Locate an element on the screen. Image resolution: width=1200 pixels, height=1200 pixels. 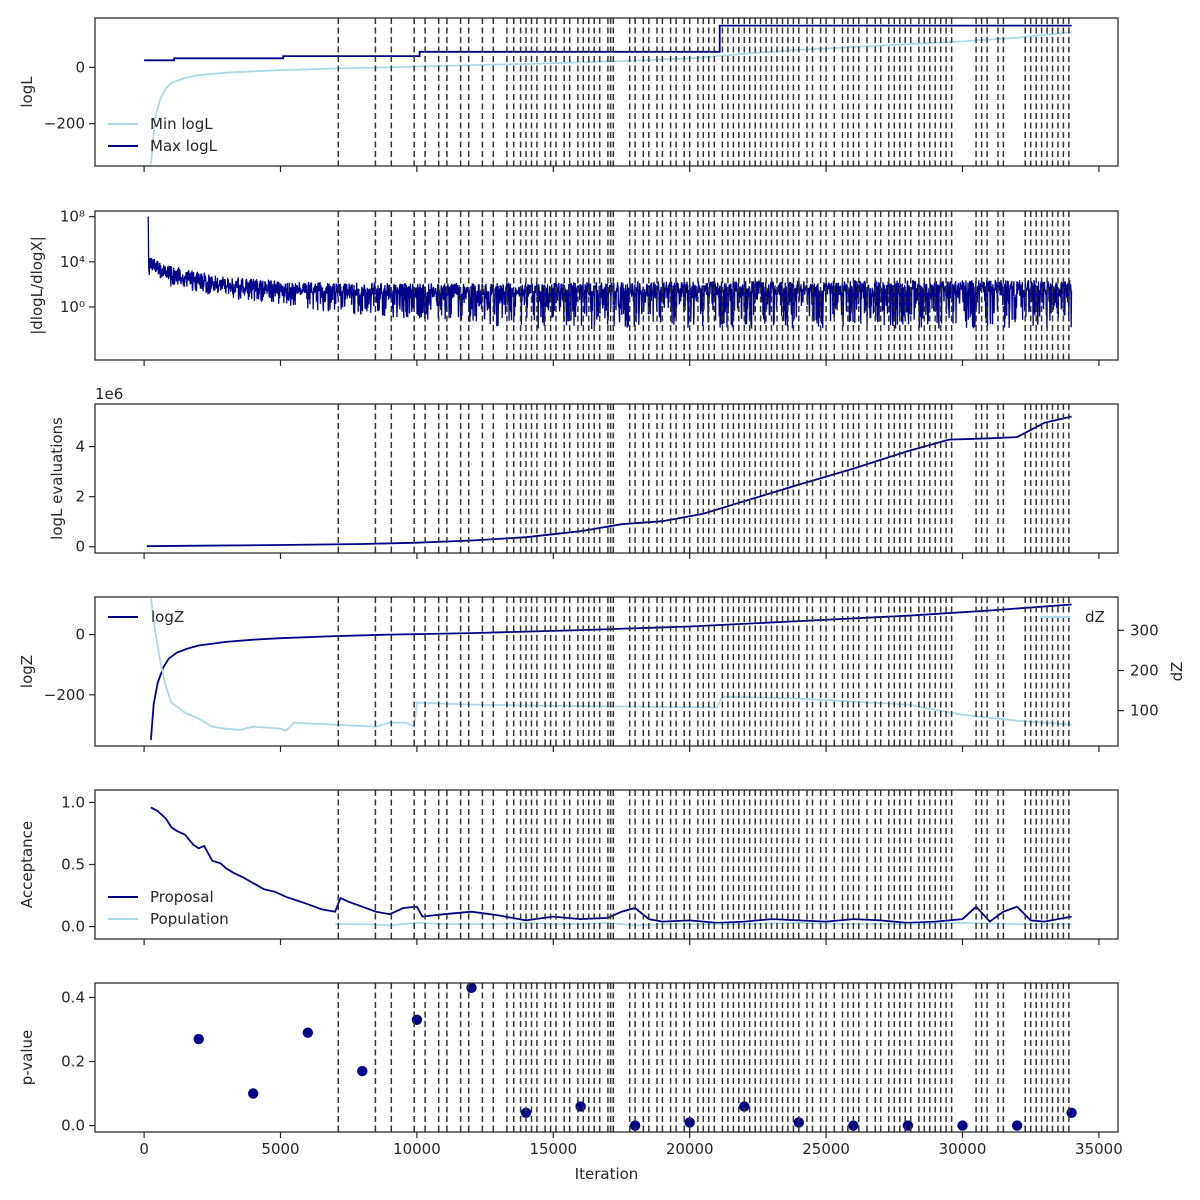
panel-2: 10⁰ 10⁴ 10⁸ |dlogL/dlogX| is located at coordinates (573, 287).